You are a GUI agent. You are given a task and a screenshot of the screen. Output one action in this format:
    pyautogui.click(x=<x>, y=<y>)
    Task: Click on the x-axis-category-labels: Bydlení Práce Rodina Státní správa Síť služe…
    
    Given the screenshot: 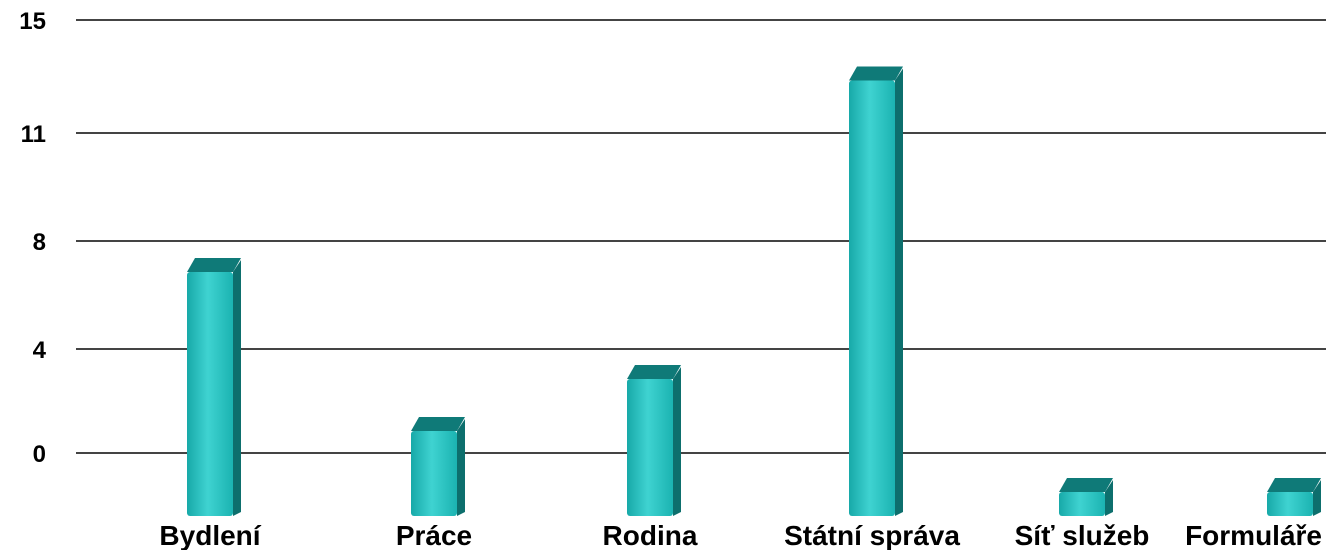 What is the action you would take?
    pyautogui.click(x=740, y=535)
    